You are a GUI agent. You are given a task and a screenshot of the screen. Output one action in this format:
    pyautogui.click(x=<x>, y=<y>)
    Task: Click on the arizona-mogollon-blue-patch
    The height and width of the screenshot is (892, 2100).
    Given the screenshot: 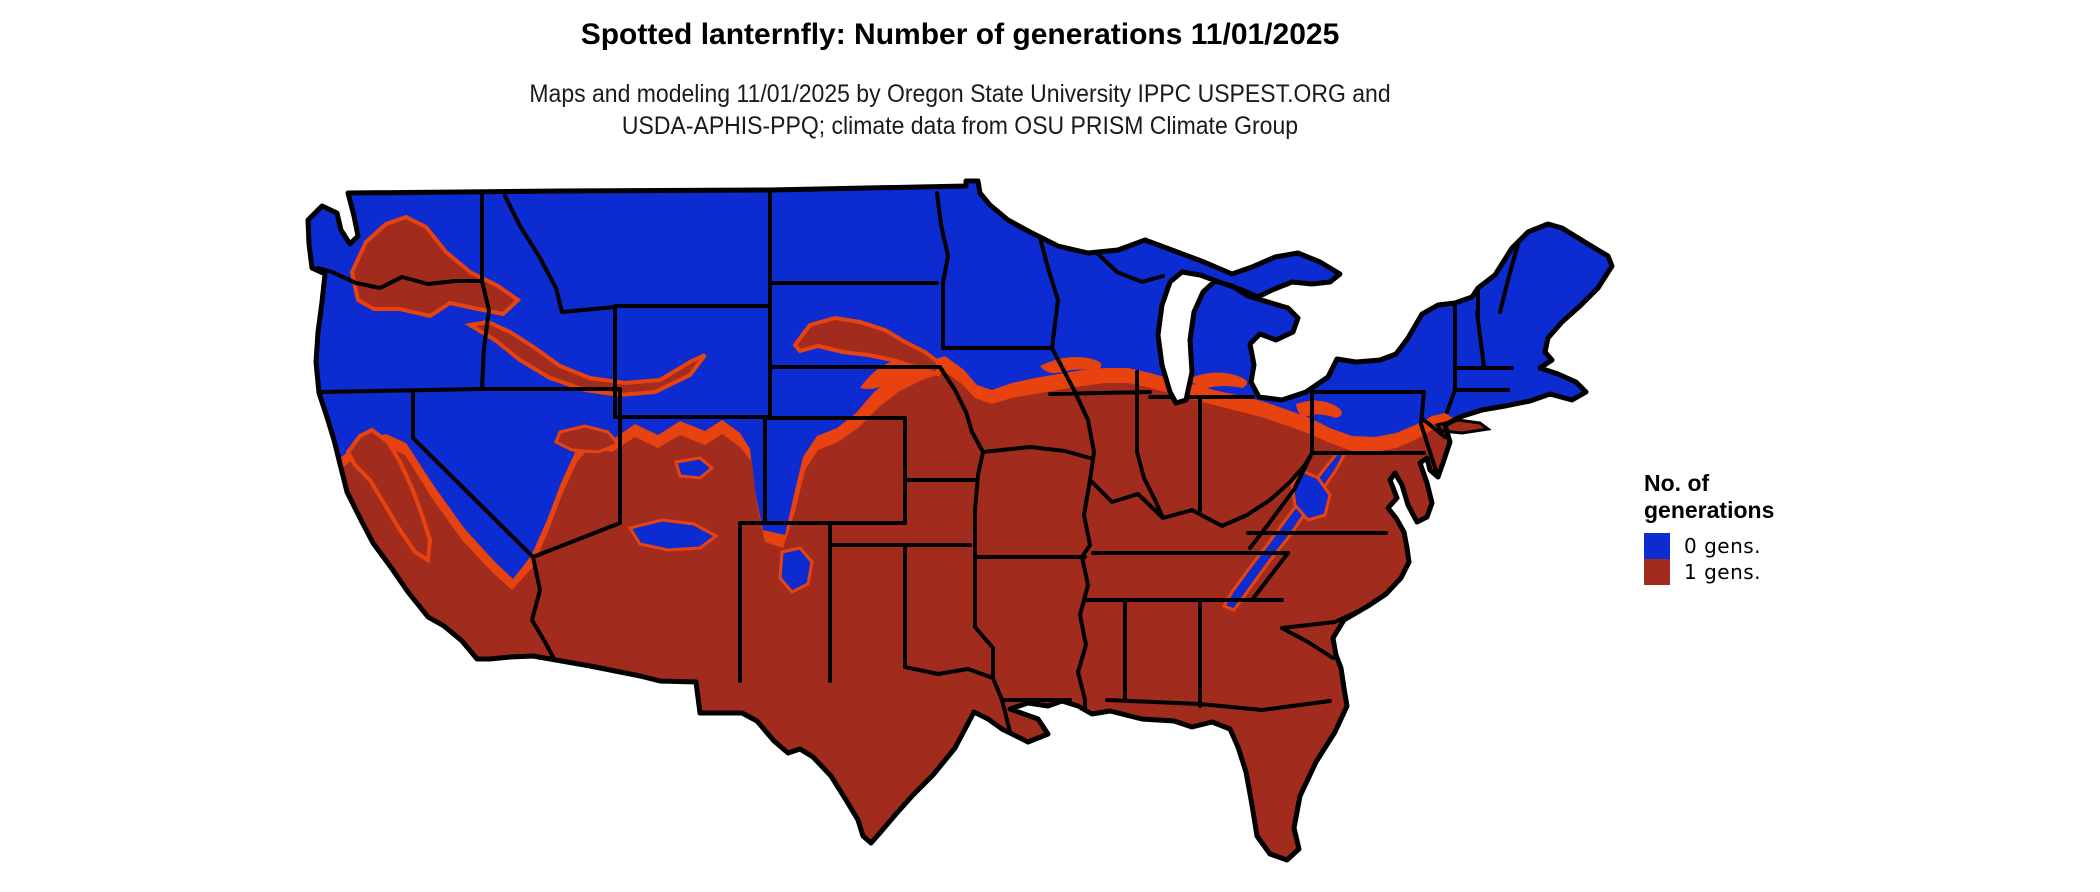 What is the action you would take?
    pyautogui.click(x=673, y=535)
    